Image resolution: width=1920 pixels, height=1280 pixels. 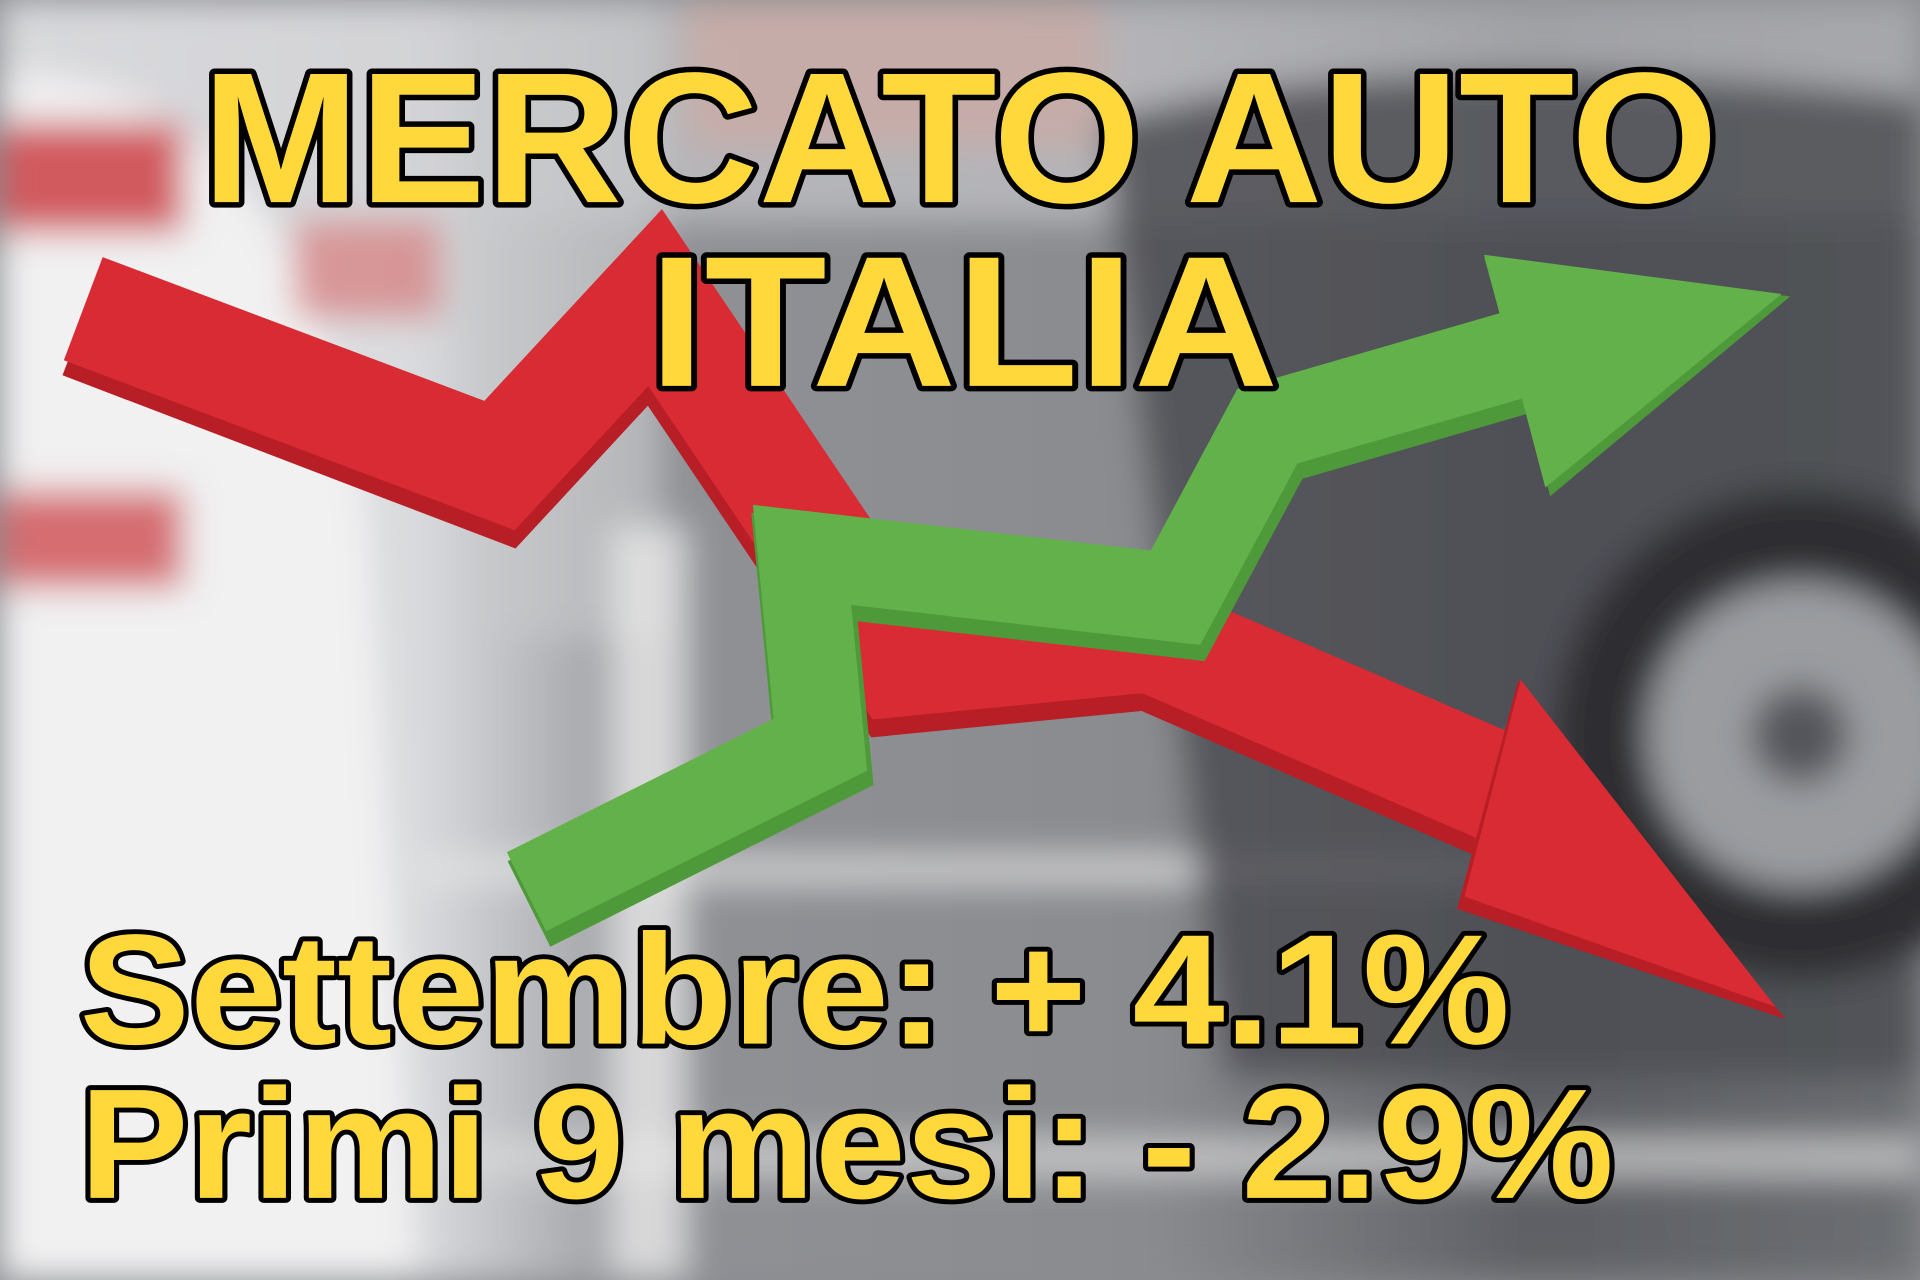 What do you see at coordinates (960, 138) in the screenshot?
I see `title-line-1: MERCATO AUTO` at bounding box center [960, 138].